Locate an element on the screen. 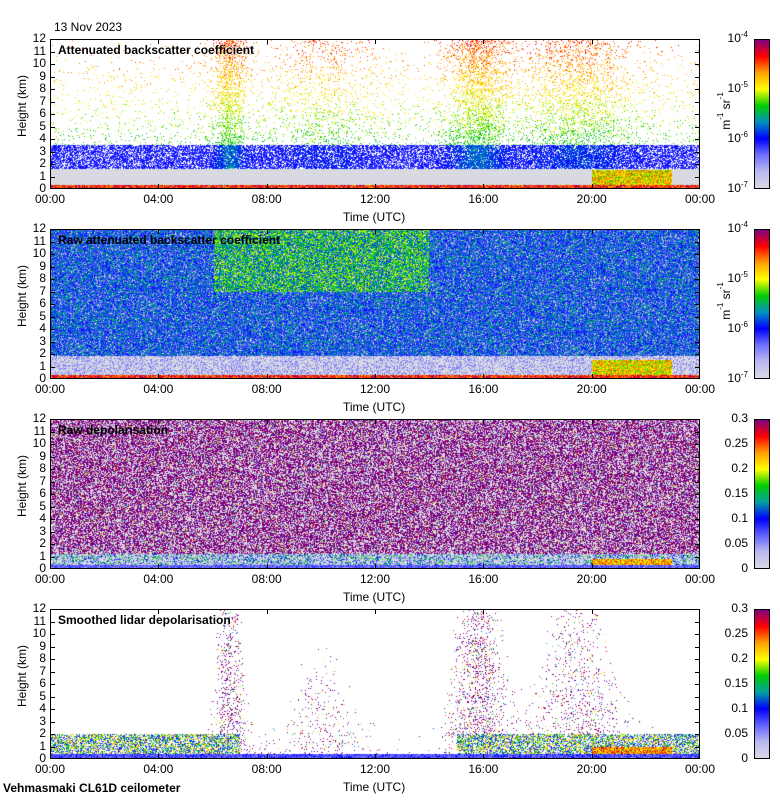 This screenshot has height=800, width=780. colorbar-unit: m-1 sr-1 is located at coordinates (724, 301).